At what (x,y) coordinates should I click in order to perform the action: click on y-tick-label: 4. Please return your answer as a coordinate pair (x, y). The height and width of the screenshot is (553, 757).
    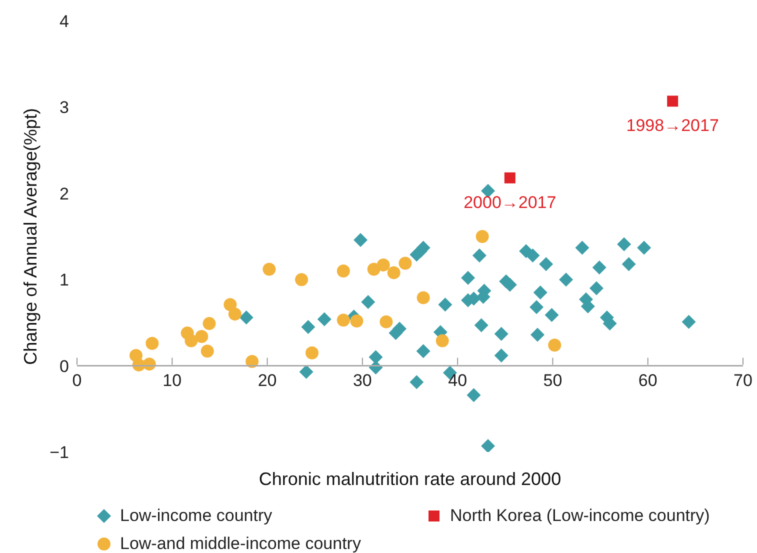
    Looking at the image, I should click on (64, 22).